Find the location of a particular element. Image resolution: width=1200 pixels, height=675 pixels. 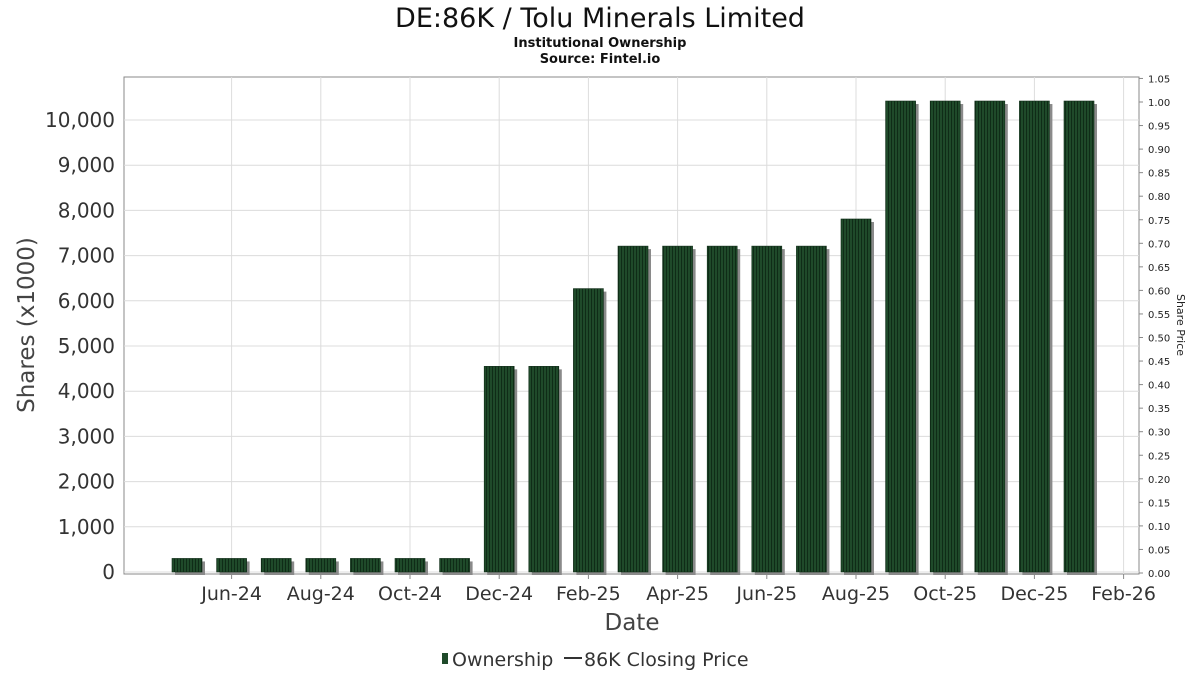

y2-tick-label: 0.25 is located at coordinates (1159, 456).